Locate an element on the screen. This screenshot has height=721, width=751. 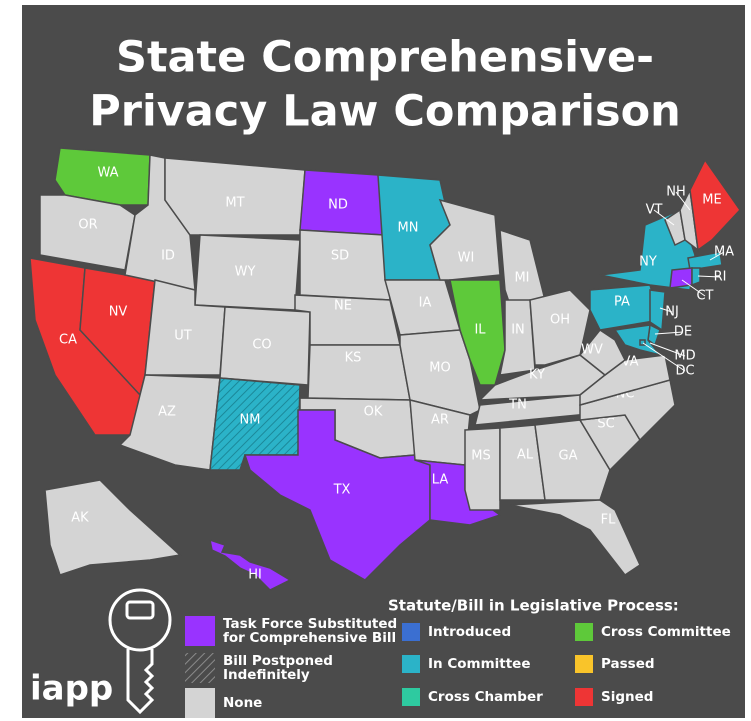
state-label: KS is located at coordinates (353, 358).